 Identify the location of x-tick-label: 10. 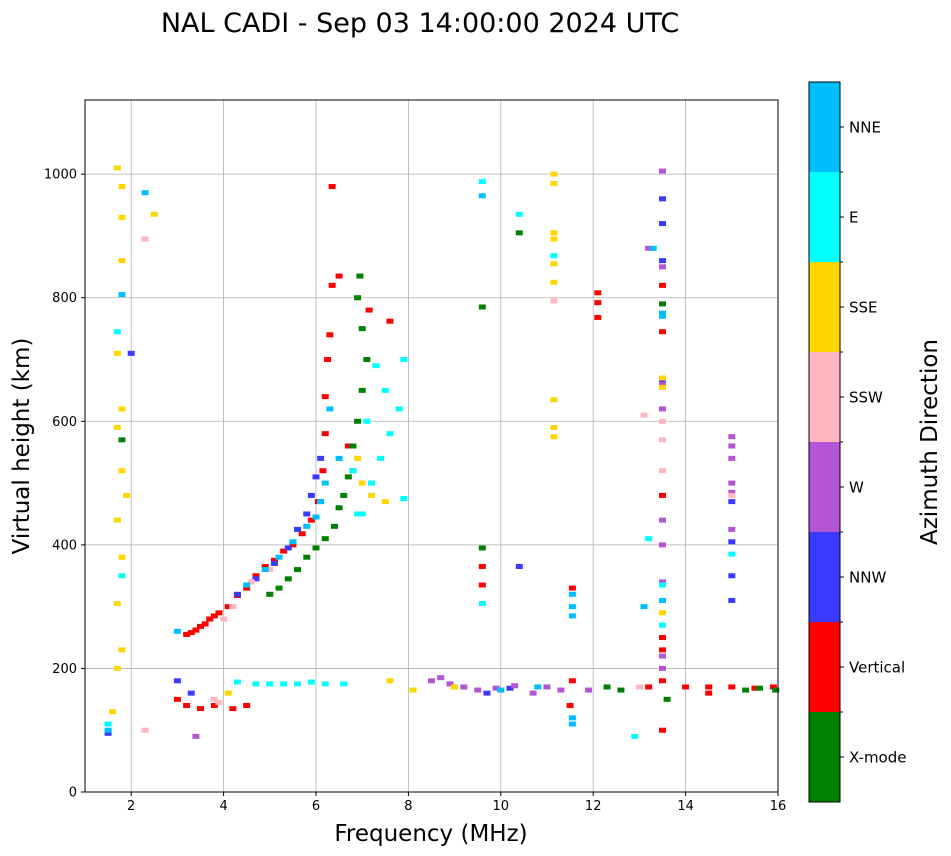
(501, 806).